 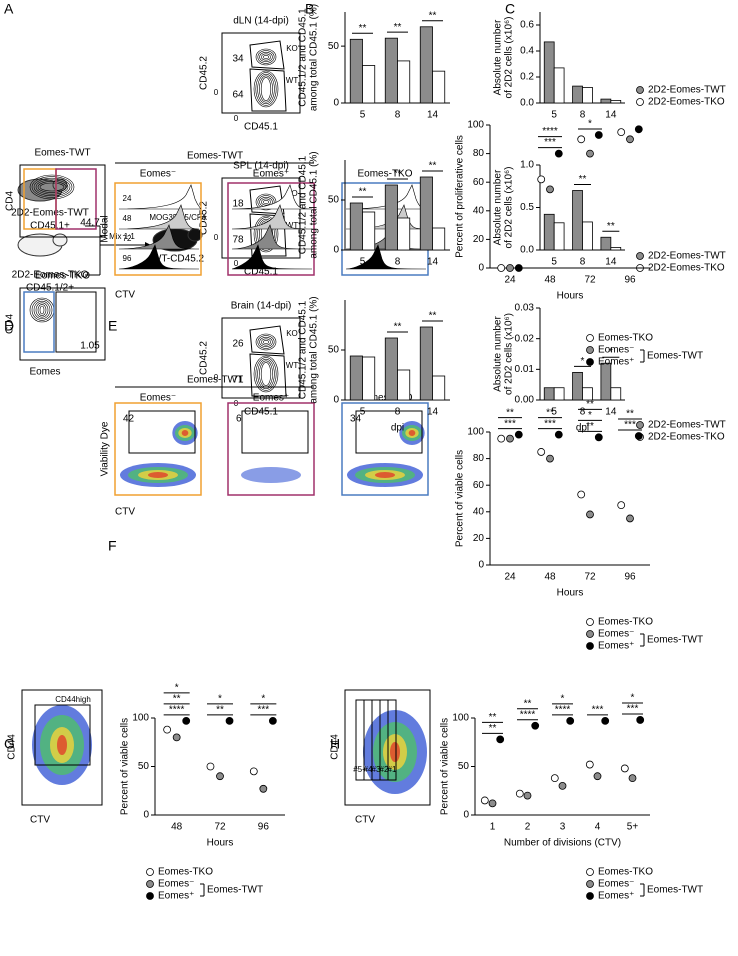 I want to click on y-tick-label: 1.0, so click(x=527, y=165).